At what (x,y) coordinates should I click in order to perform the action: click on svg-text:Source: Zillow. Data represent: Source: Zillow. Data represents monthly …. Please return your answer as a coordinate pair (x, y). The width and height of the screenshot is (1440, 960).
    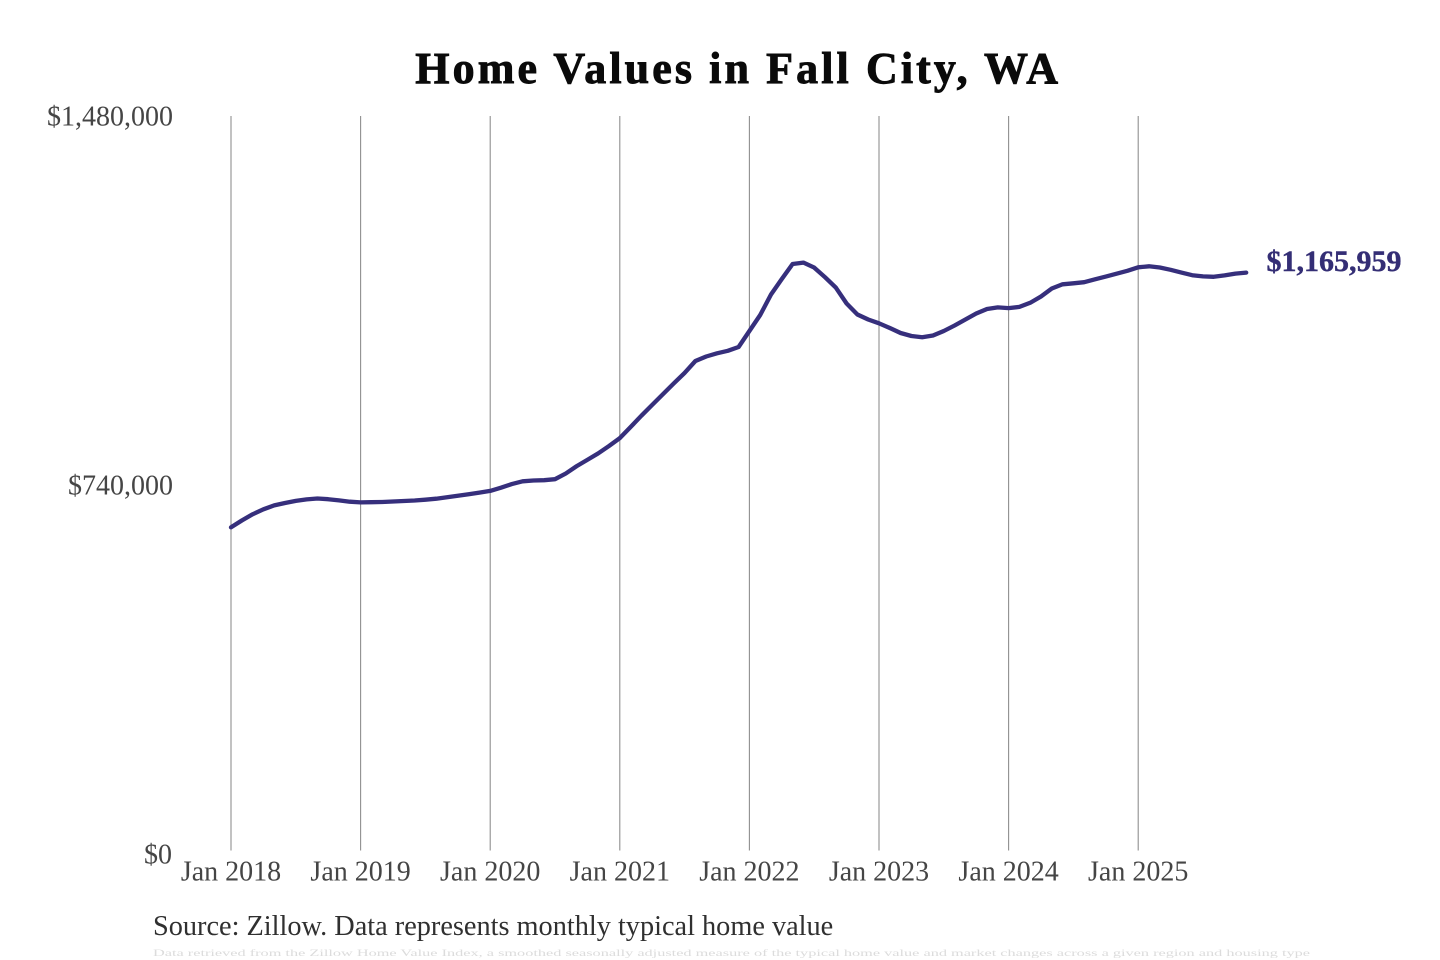
    Looking at the image, I should click on (493, 926).